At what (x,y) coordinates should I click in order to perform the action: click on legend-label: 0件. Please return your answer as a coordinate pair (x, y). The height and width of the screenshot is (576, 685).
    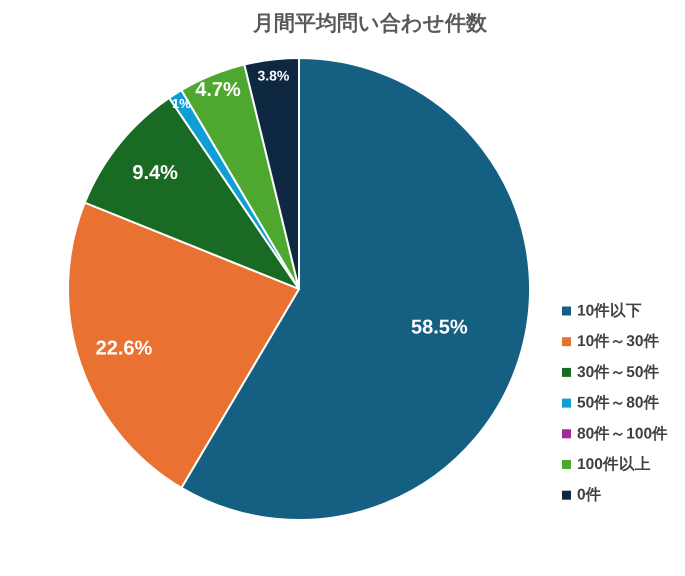
    Looking at the image, I should click on (589, 495).